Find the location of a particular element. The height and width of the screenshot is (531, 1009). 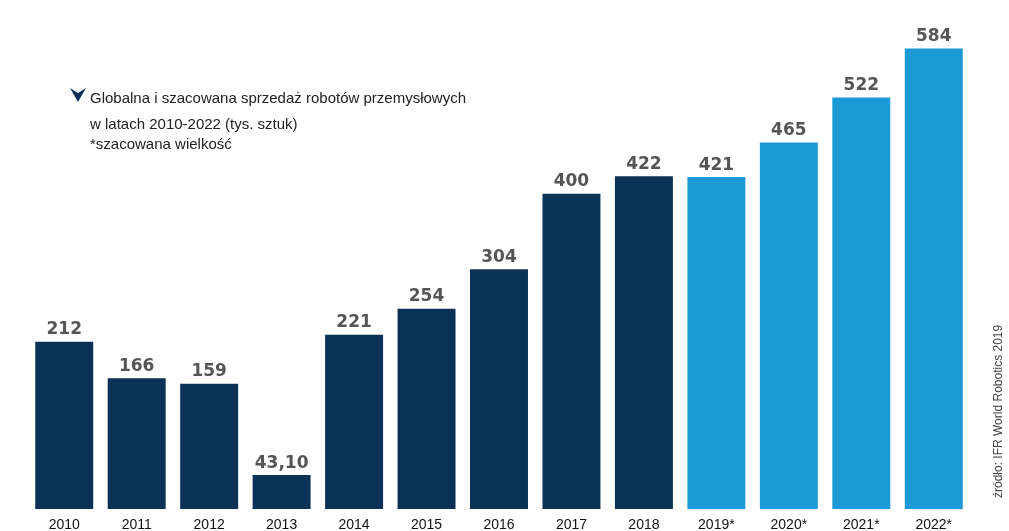

x-tick-label: 2021* is located at coordinates (862, 523).